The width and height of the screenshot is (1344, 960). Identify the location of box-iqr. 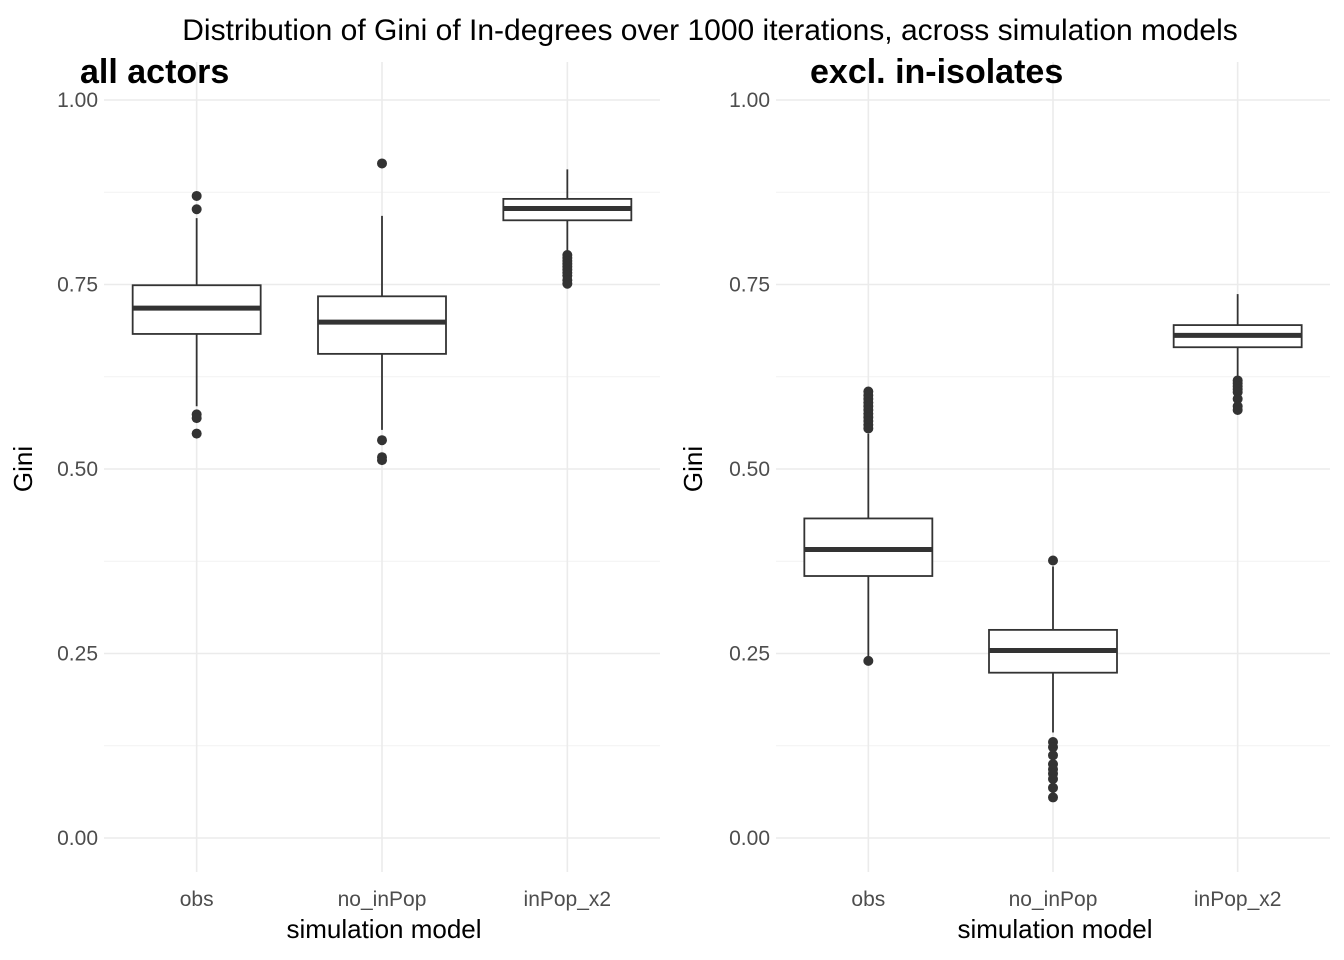
(382, 325).